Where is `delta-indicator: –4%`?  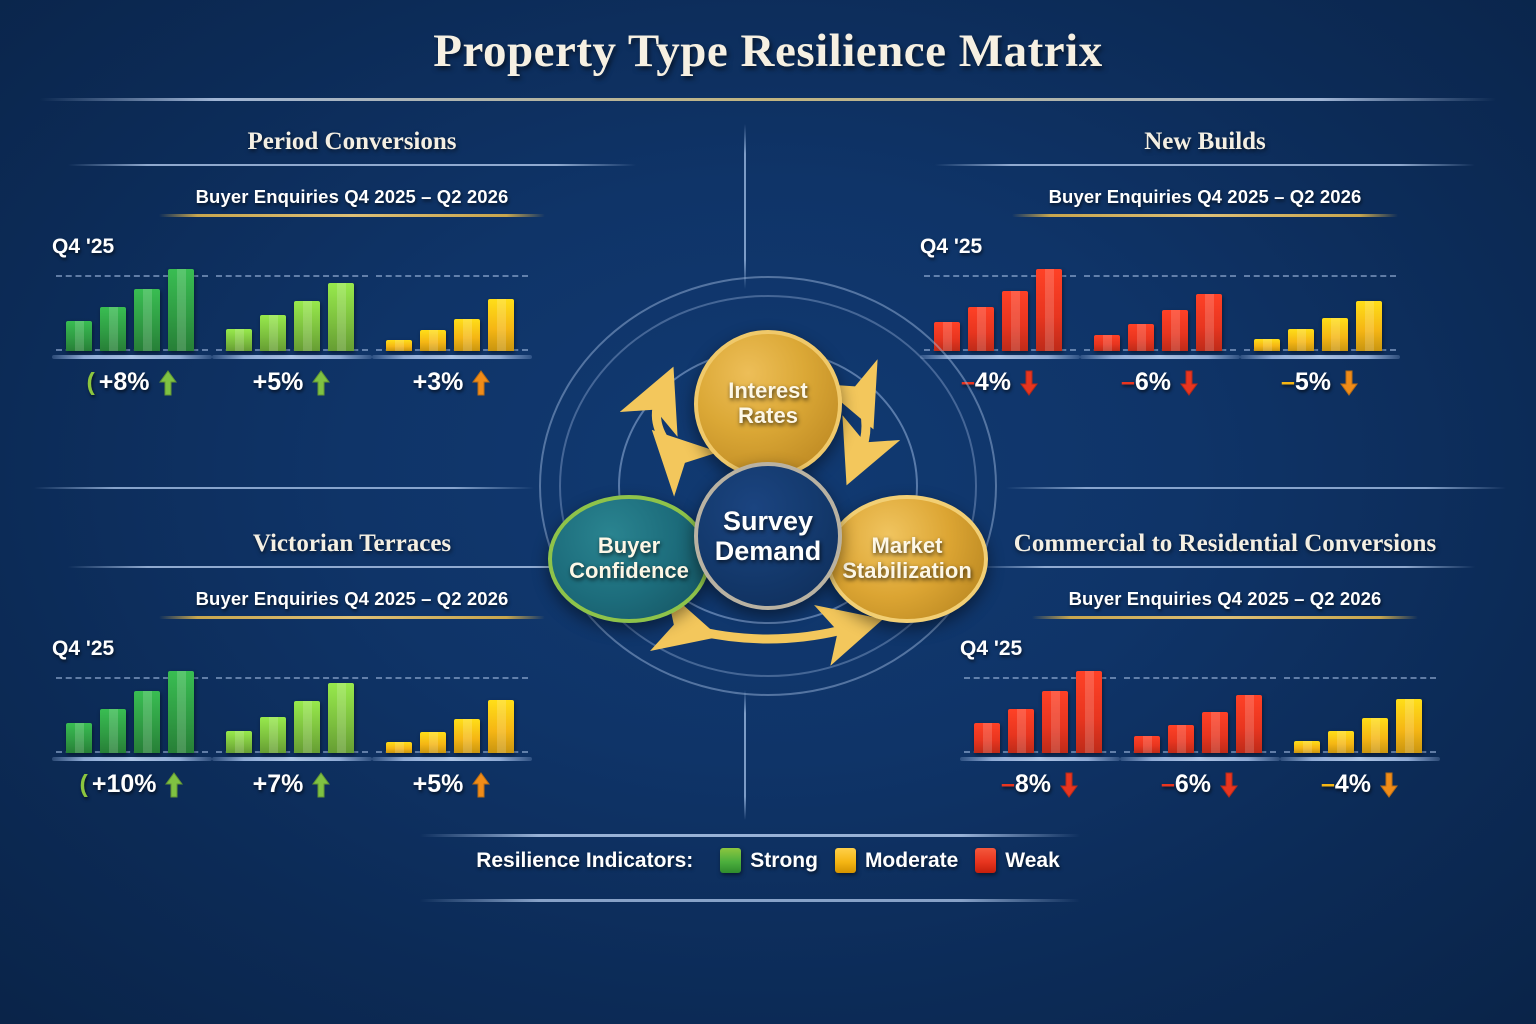 delta-indicator: –4% is located at coordinates (1360, 784).